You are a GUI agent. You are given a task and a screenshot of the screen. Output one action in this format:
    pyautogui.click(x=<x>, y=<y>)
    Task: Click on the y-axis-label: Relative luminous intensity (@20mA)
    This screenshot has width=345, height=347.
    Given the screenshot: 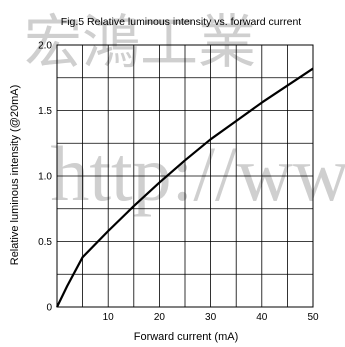 What is the action you would take?
    pyautogui.click(x=15, y=175)
    